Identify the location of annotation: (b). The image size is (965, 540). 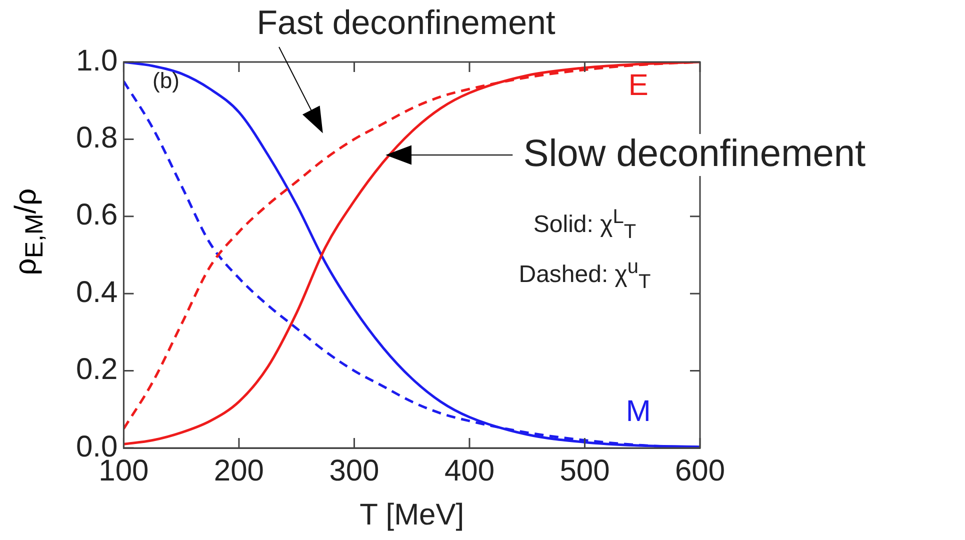
(166, 81).